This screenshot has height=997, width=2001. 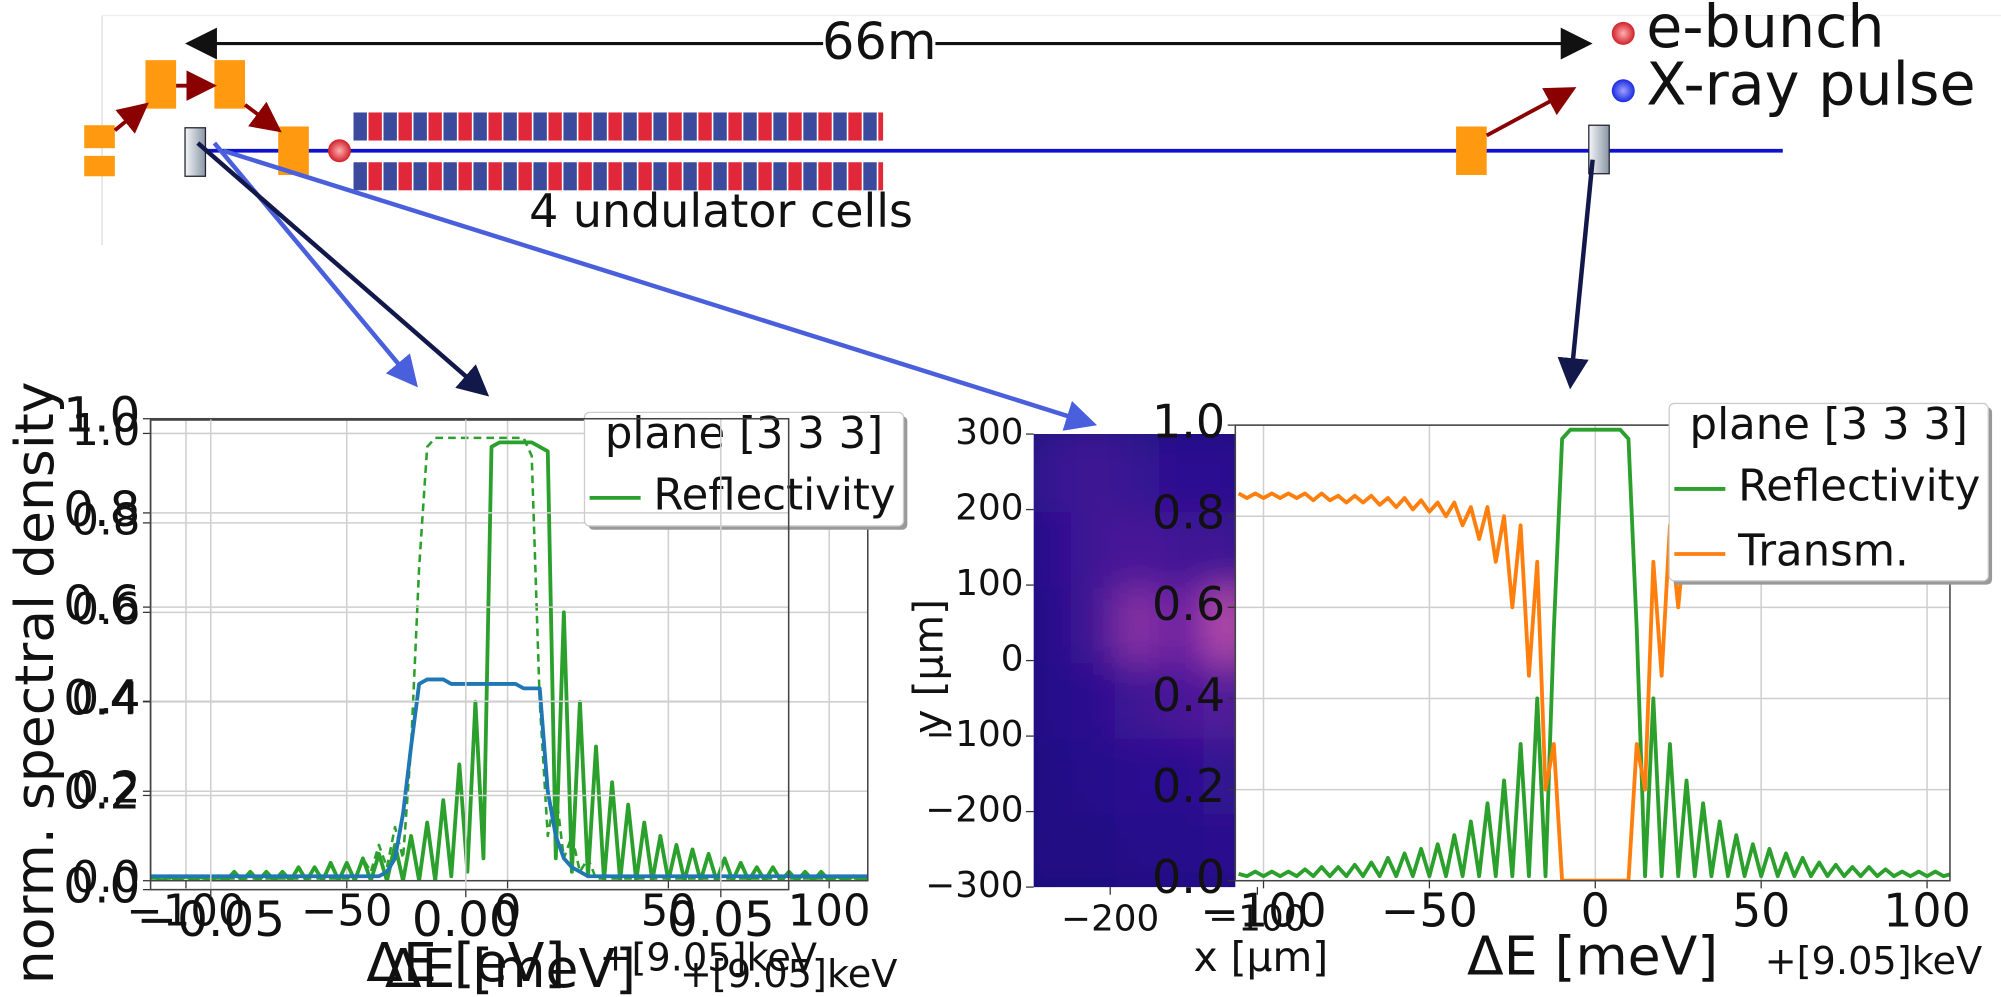 What do you see at coordinates (1110, 918) in the screenshot?
I see `x-tick-label: −200` at bounding box center [1110, 918].